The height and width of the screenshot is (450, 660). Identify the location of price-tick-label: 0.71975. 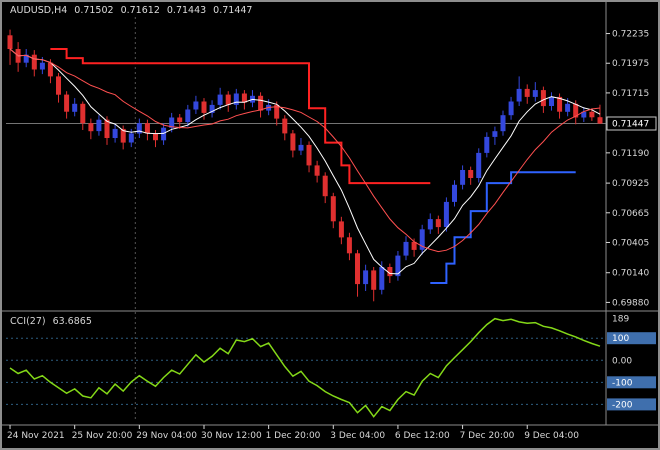
(630, 64).